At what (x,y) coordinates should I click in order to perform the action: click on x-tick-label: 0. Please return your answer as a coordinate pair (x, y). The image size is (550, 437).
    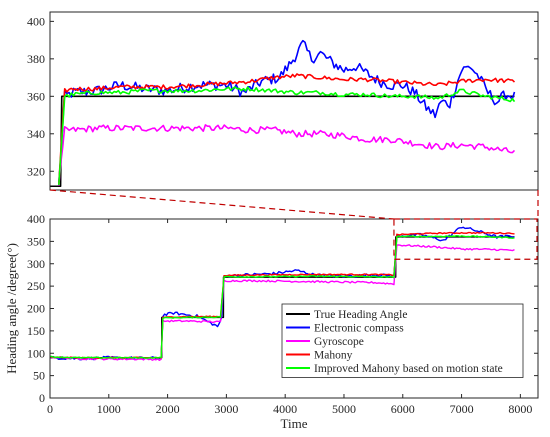
    Looking at the image, I should click on (50, 409).